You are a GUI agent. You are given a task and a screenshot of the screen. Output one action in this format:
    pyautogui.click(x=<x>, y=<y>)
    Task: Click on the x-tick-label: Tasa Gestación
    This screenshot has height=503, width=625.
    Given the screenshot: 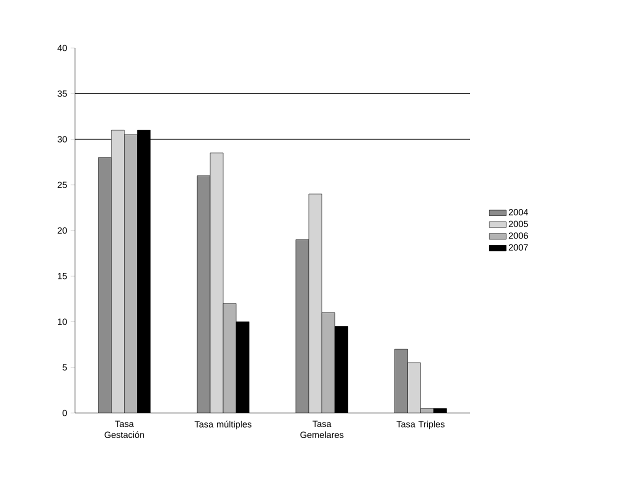 What is the action you would take?
    pyautogui.click(x=124, y=429)
    